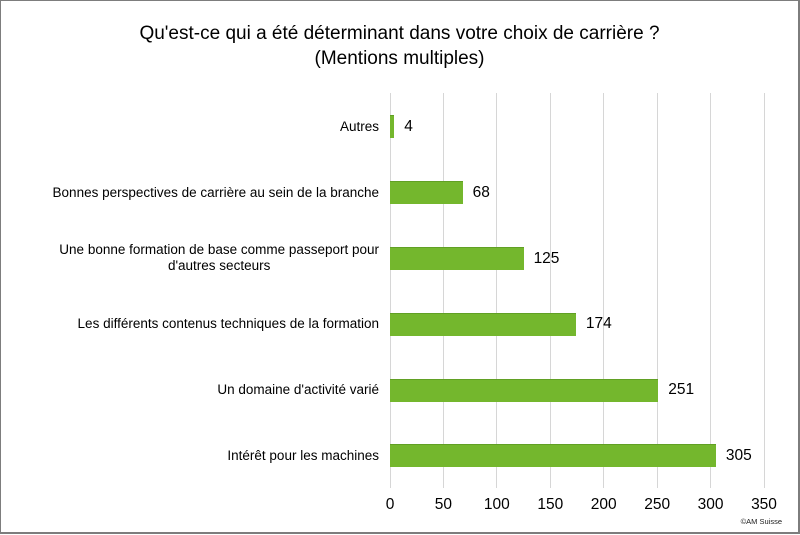 The image size is (800, 535). I want to click on bar-value-label: 305, so click(738, 455).